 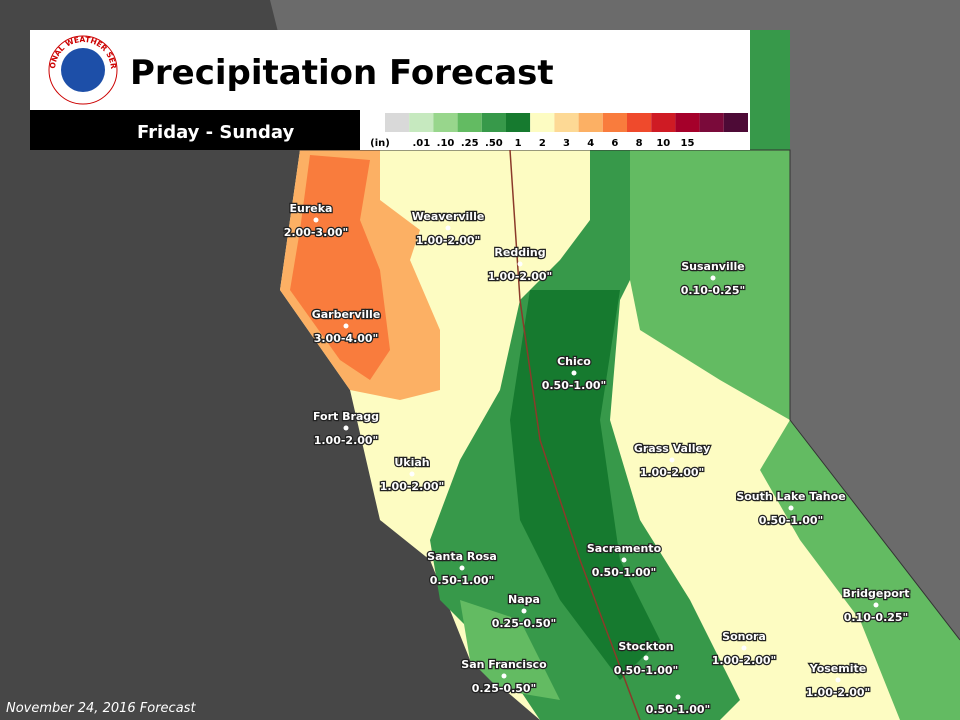 I want to click on city-name: Stockton, so click(x=645, y=646).